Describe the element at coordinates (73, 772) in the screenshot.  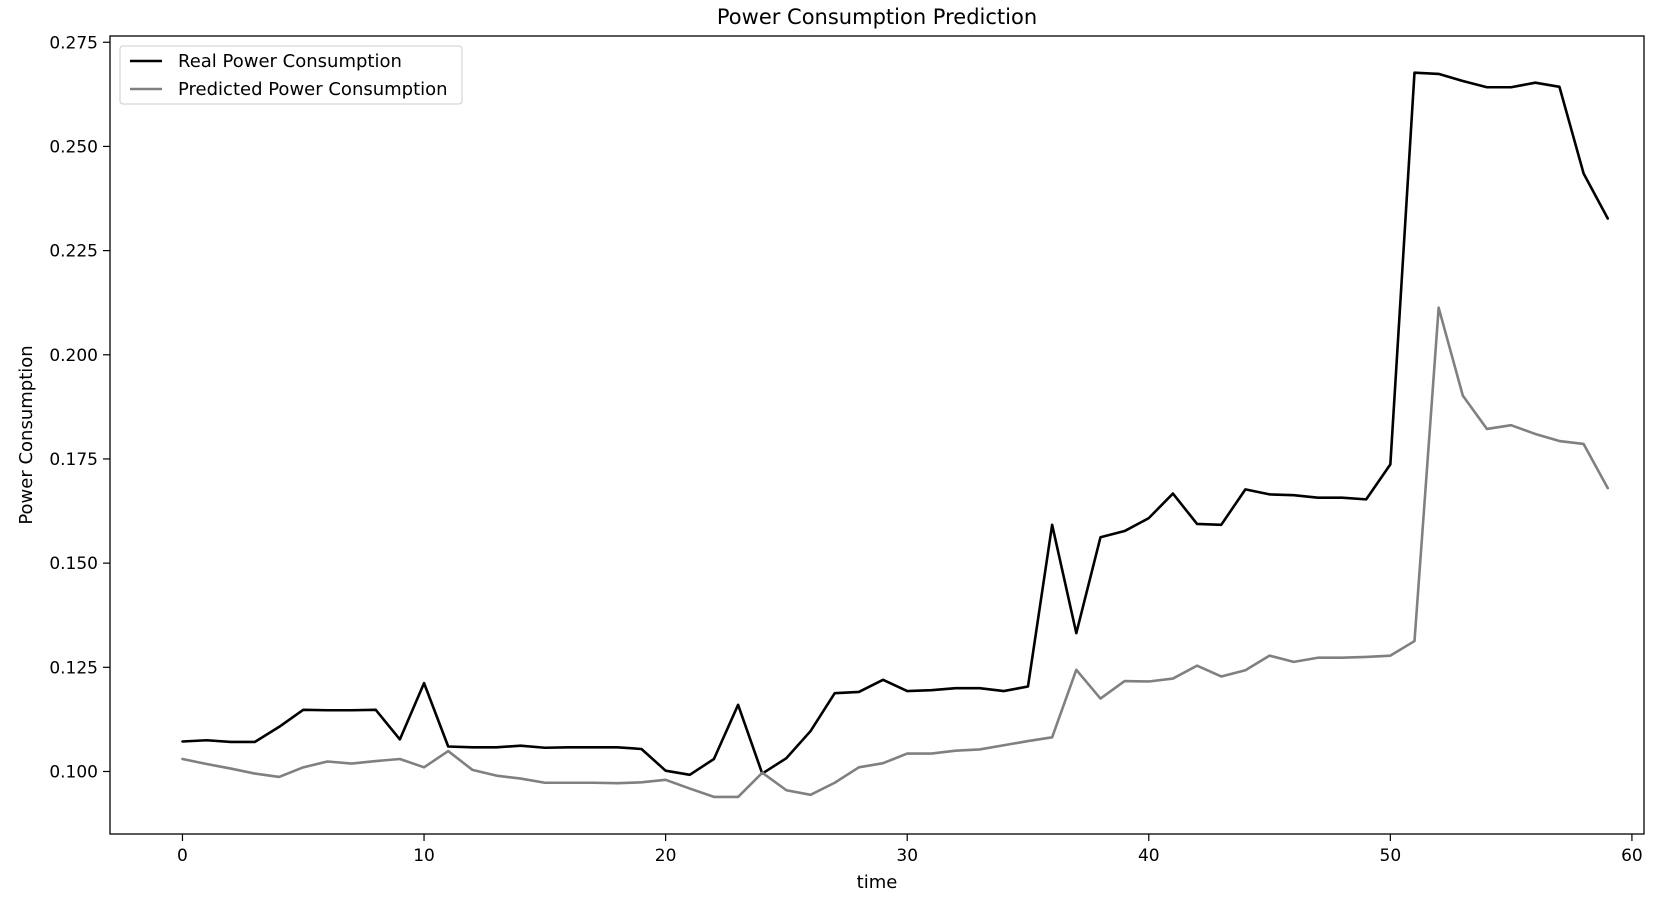
I see `y-tick-label: 0.100` at that location.